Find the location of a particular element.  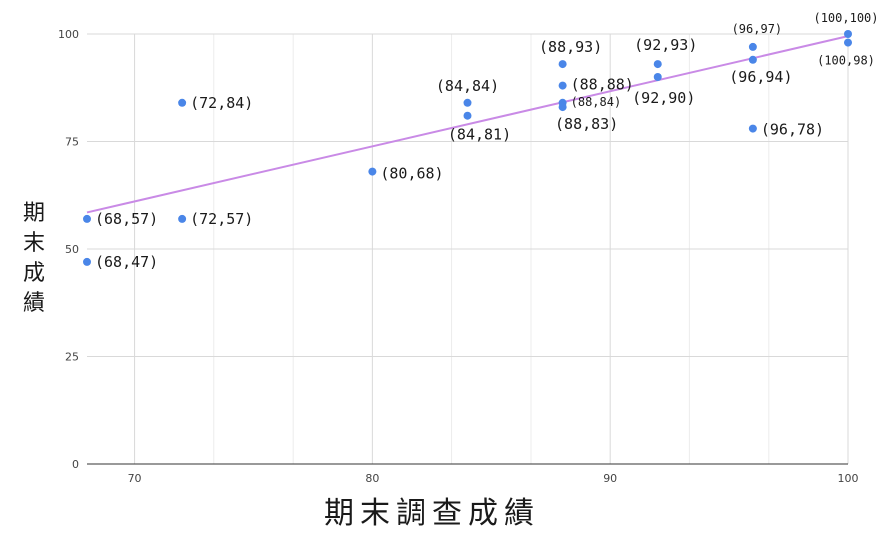

y-tick-label: 25 is located at coordinates (72, 357).